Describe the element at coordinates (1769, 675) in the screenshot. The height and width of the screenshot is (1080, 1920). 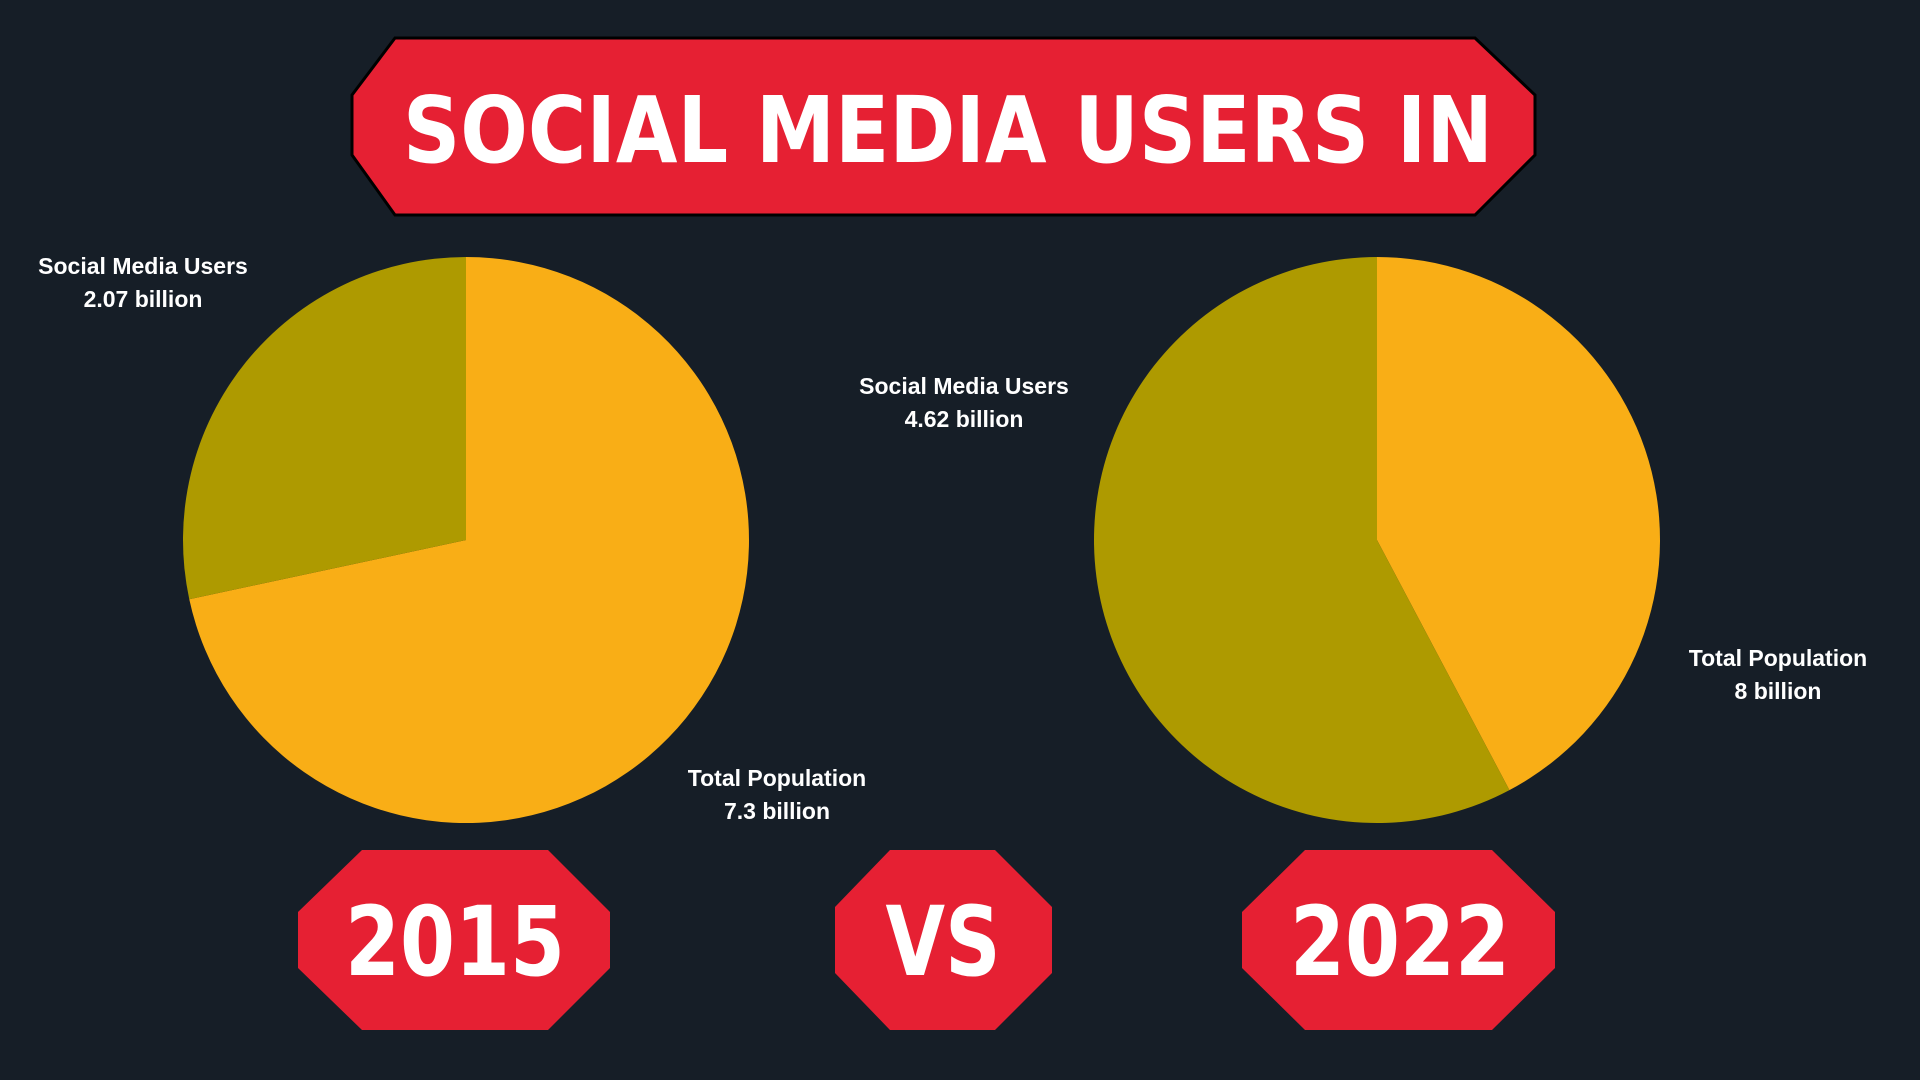
I see `pie-2022-label-total-population: Total Population 8 billion` at that location.